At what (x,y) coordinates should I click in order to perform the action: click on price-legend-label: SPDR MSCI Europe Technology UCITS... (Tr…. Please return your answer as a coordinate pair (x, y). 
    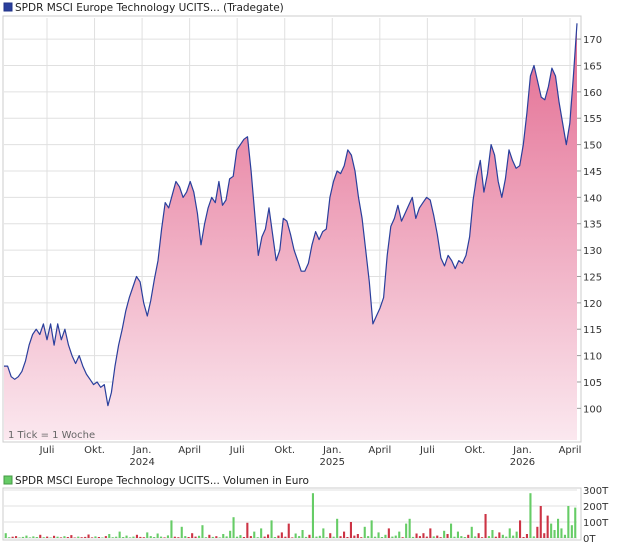
    Looking at the image, I should click on (149, 8).